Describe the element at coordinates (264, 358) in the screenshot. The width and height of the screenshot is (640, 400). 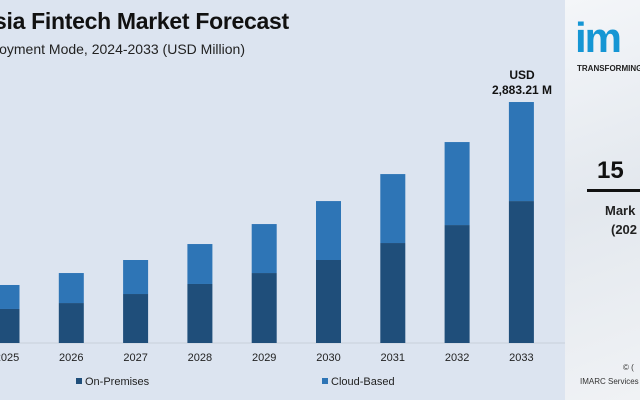
I see `x-tick-label-2029: 2029` at that location.